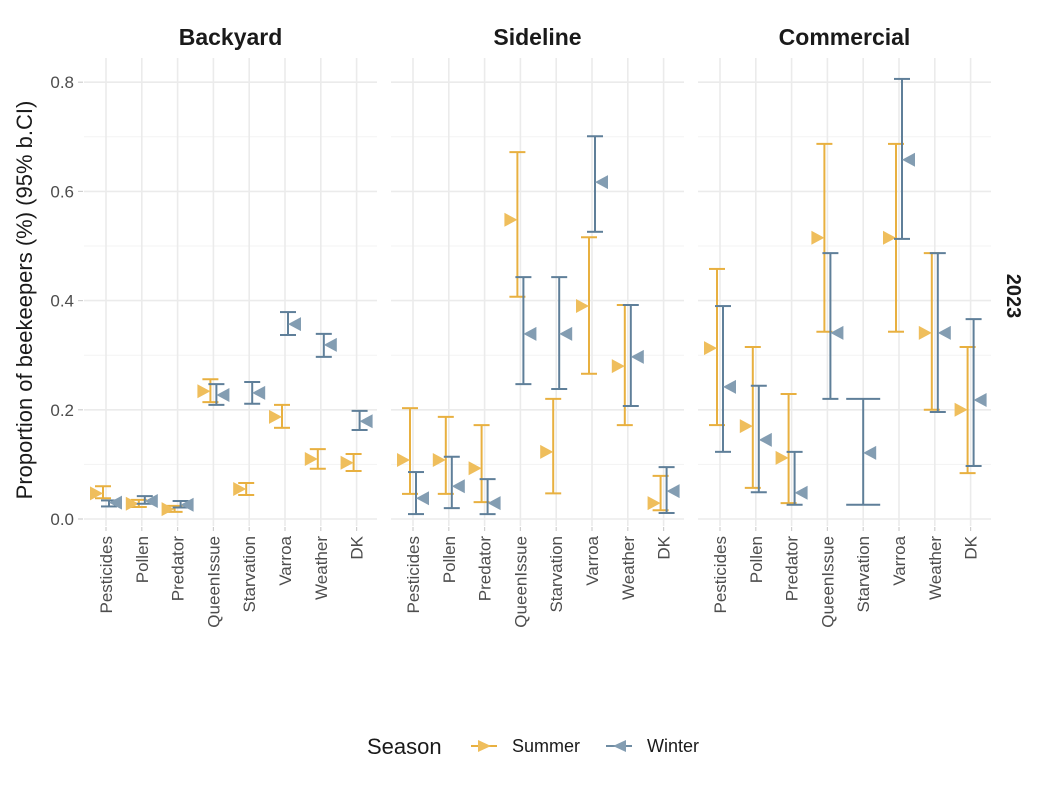 The width and height of the screenshot is (1050, 787). I want to click on x-tick-label: DK, so click(971, 547).